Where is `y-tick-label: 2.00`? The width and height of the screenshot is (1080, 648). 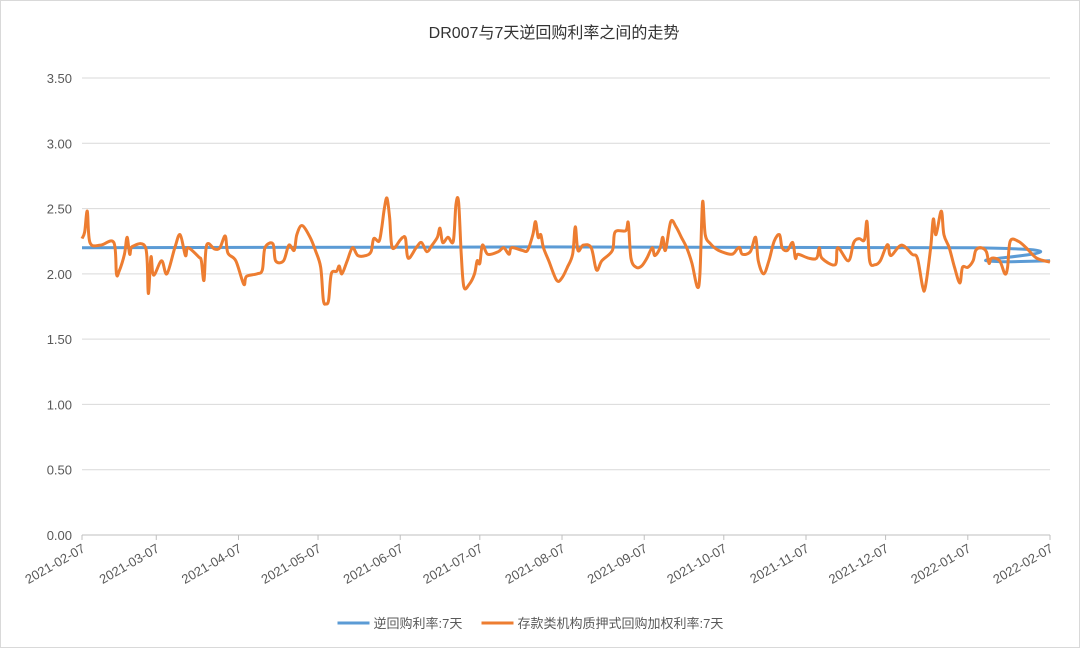
y-tick-label: 2.00 is located at coordinates (59, 274).